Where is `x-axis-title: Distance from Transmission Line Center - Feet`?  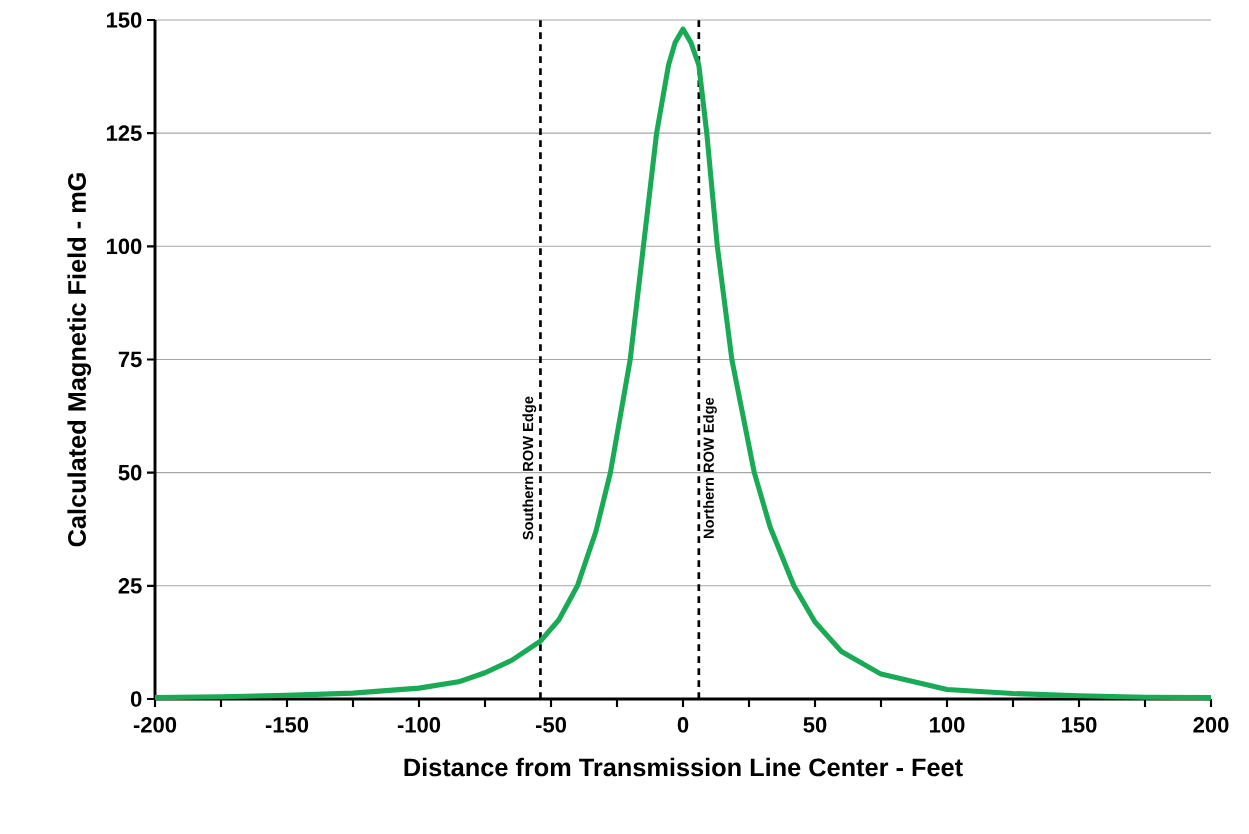
x-axis-title: Distance from Transmission Line Center - Feet is located at coordinates (683, 767).